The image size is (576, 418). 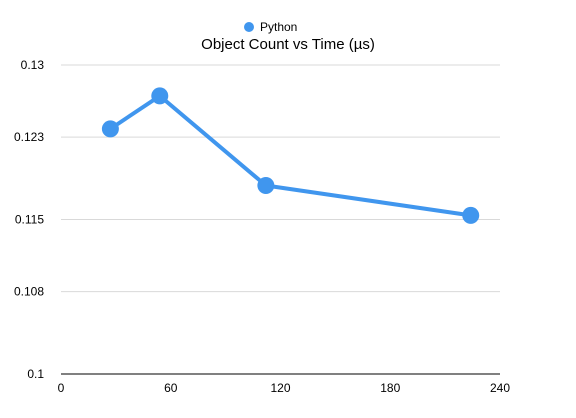 I want to click on x-tick-label: 180, so click(x=390, y=388).